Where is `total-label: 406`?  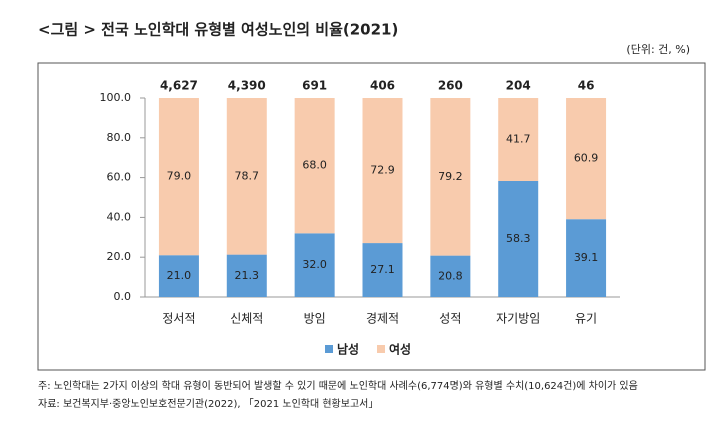
total-label: 406 is located at coordinates (382, 86).